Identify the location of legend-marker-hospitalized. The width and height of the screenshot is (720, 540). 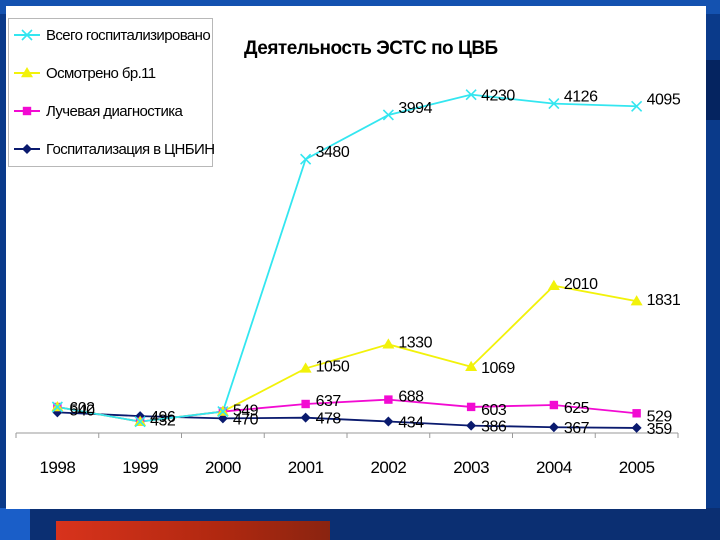
(27, 149).